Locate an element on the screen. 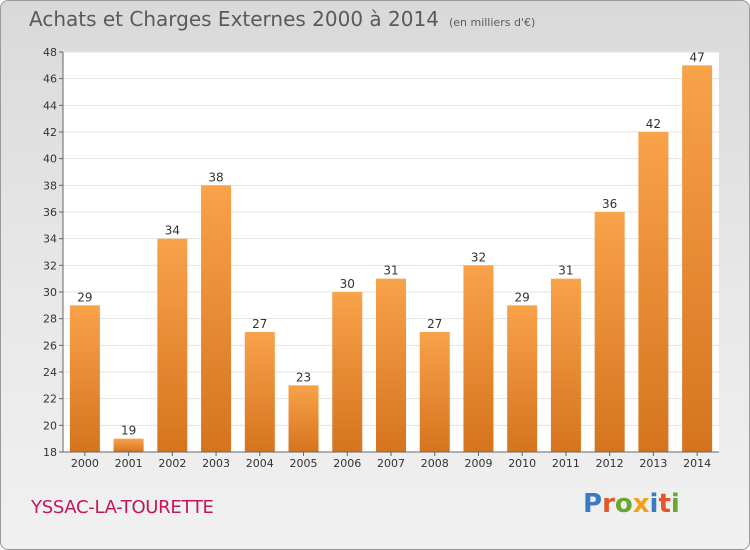  bar-value-label: 34 is located at coordinates (172, 231).